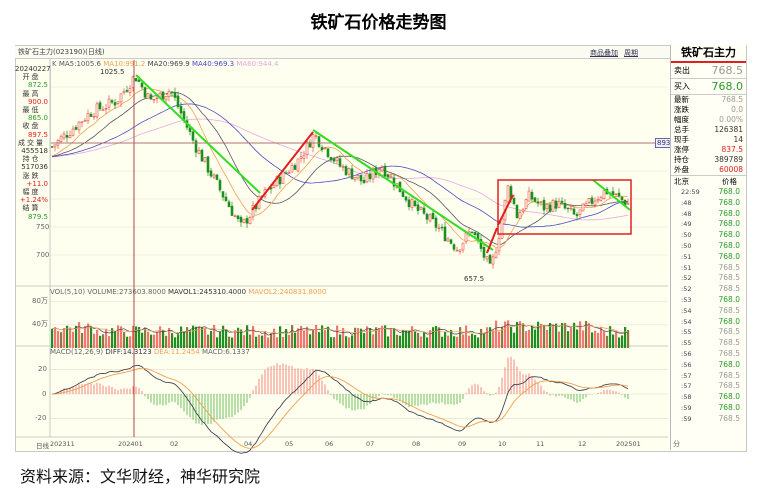  What do you see at coordinates (37, 101) in the screenshot?
I see `high-value: 900.0` at bounding box center [37, 101].